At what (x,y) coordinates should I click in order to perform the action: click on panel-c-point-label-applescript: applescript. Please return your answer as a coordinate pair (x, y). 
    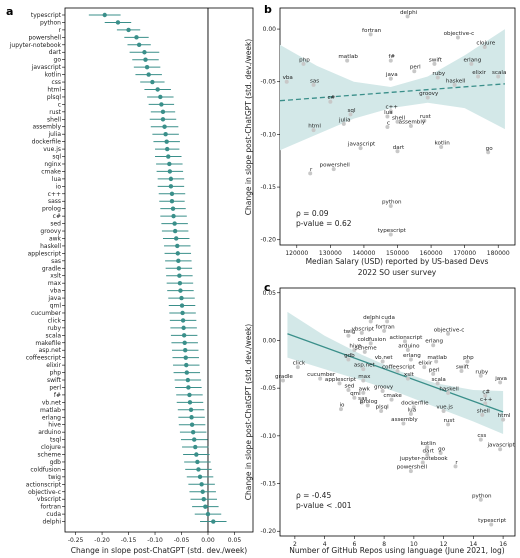
    Looking at the image, I should click on (341, 380).